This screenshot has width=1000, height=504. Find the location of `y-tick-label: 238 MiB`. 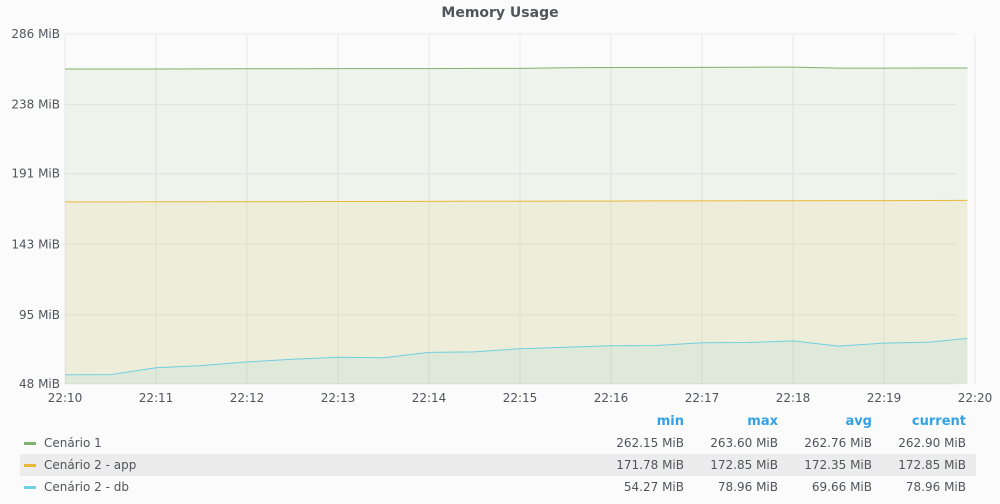

y-tick-label: 238 MiB is located at coordinates (35, 105).